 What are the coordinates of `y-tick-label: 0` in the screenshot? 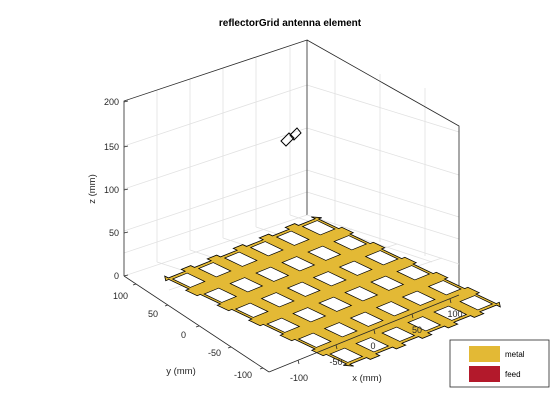 It's located at (183, 335).